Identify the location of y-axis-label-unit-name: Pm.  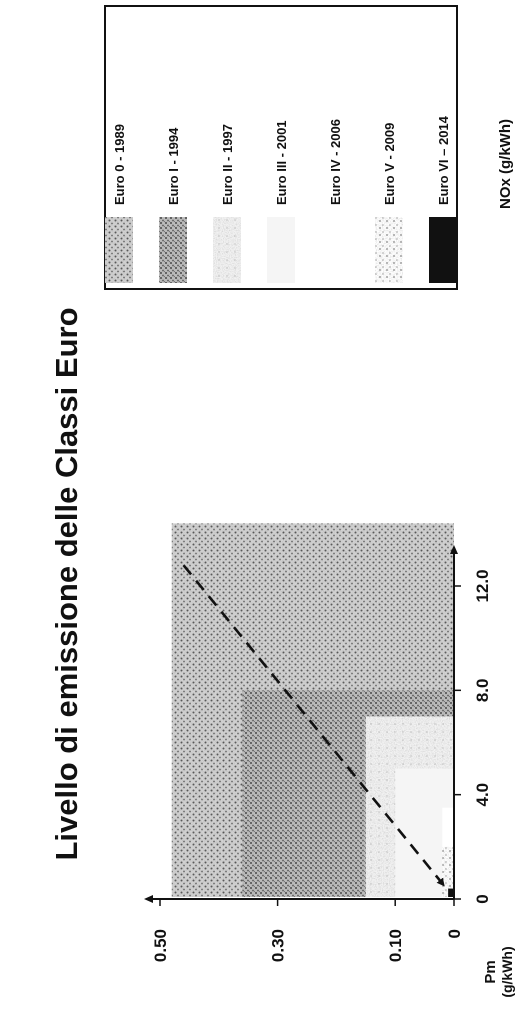
(490, 971).